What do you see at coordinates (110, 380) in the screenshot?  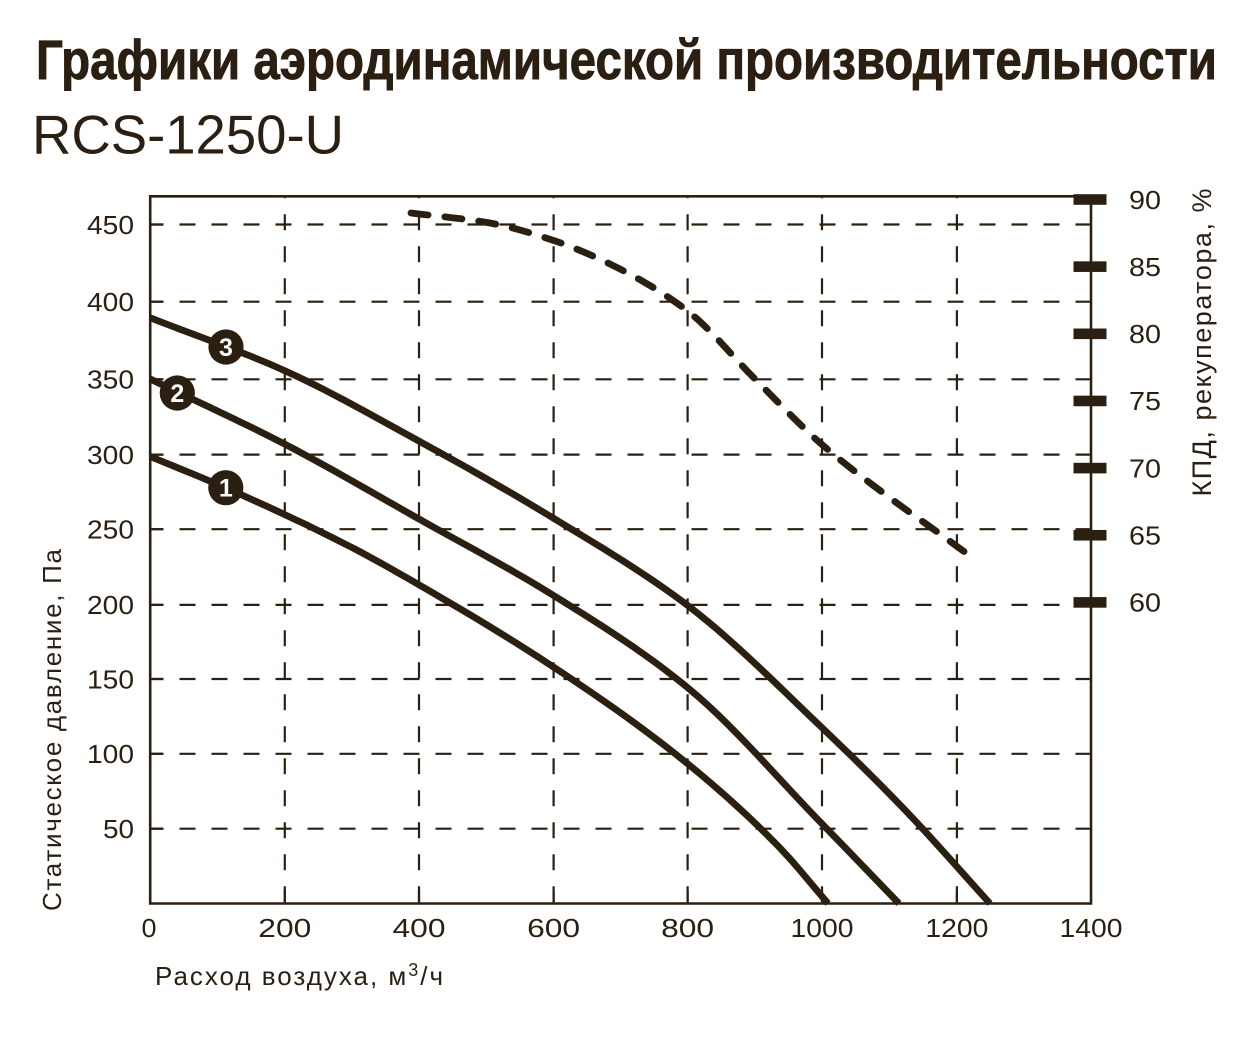 I see `svg-text: 350` at bounding box center [110, 380].